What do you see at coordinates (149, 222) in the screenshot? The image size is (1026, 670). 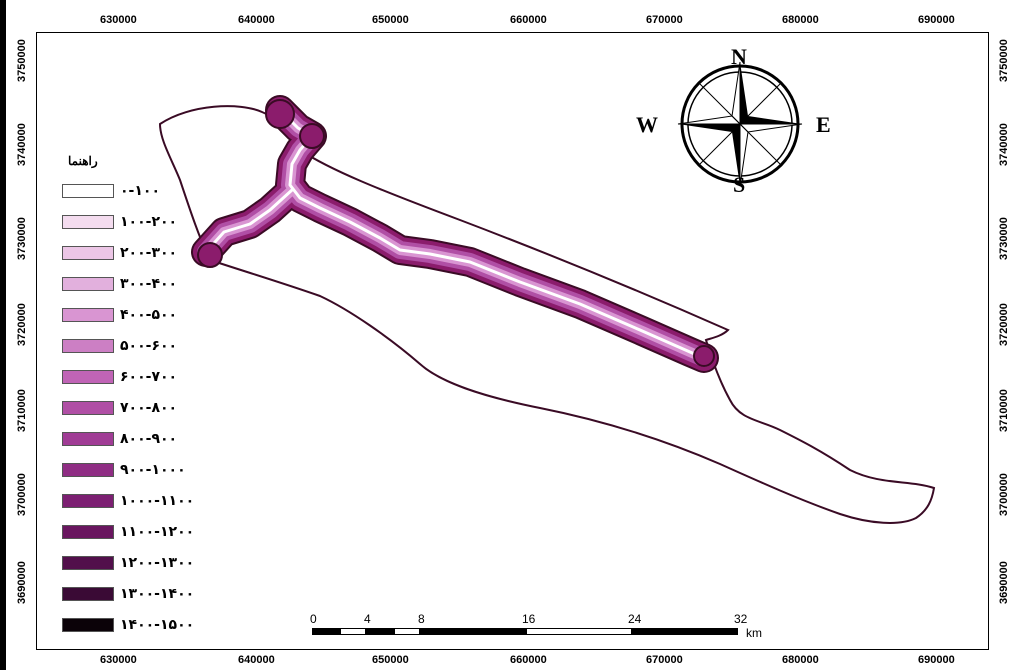 I see `legend-label: ۱۰۰-۲۰۰` at bounding box center [149, 222].